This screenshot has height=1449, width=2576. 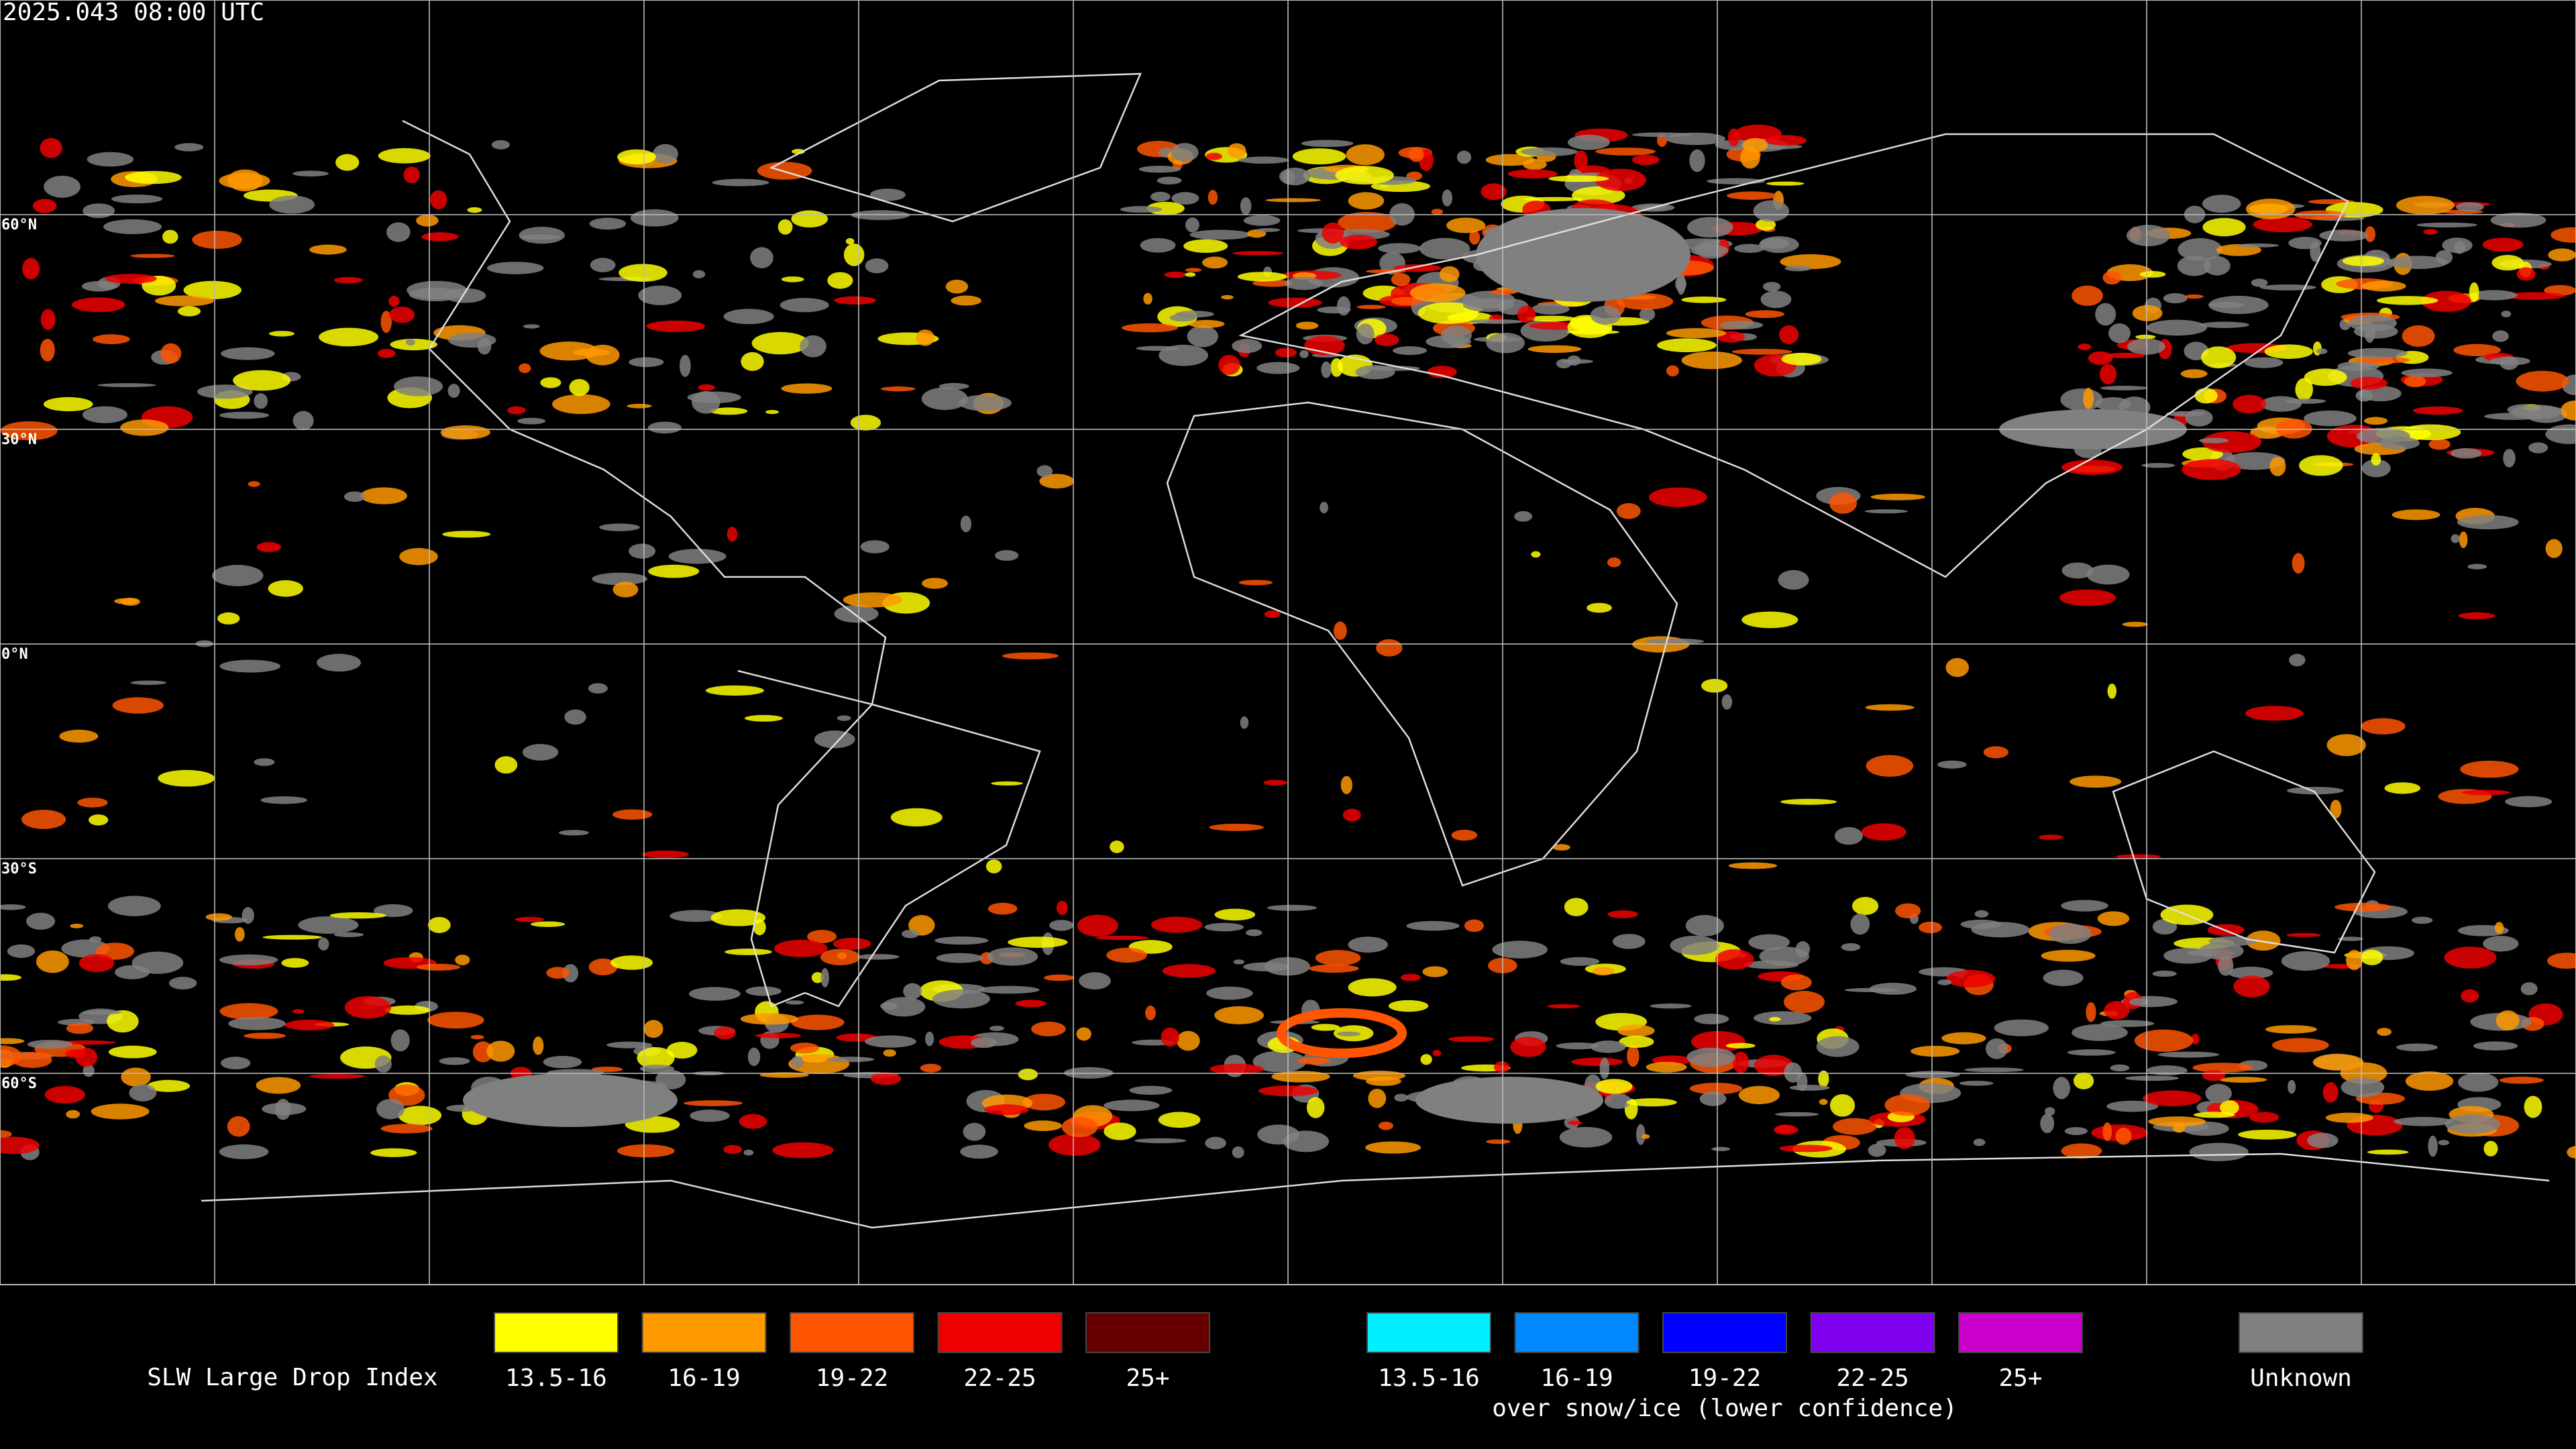 What do you see at coordinates (556, 1378) in the screenshot?
I see `legend-label: 13.5-16` at bounding box center [556, 1378].